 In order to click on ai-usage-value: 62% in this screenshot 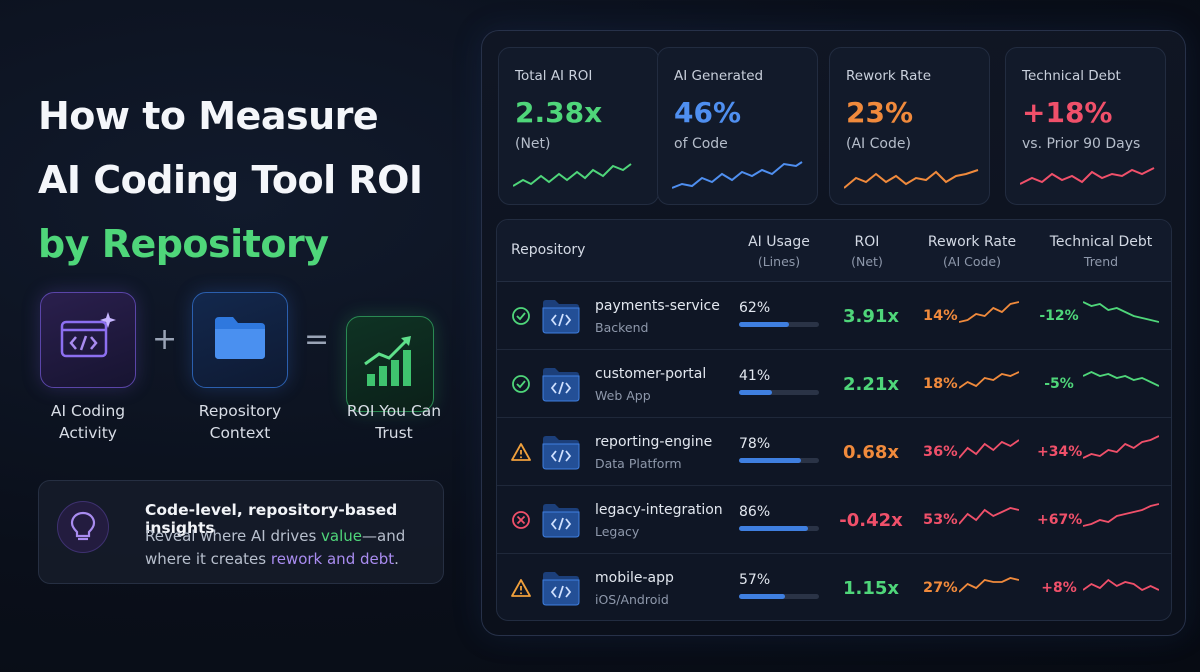, I will do `click(755, 308)`.